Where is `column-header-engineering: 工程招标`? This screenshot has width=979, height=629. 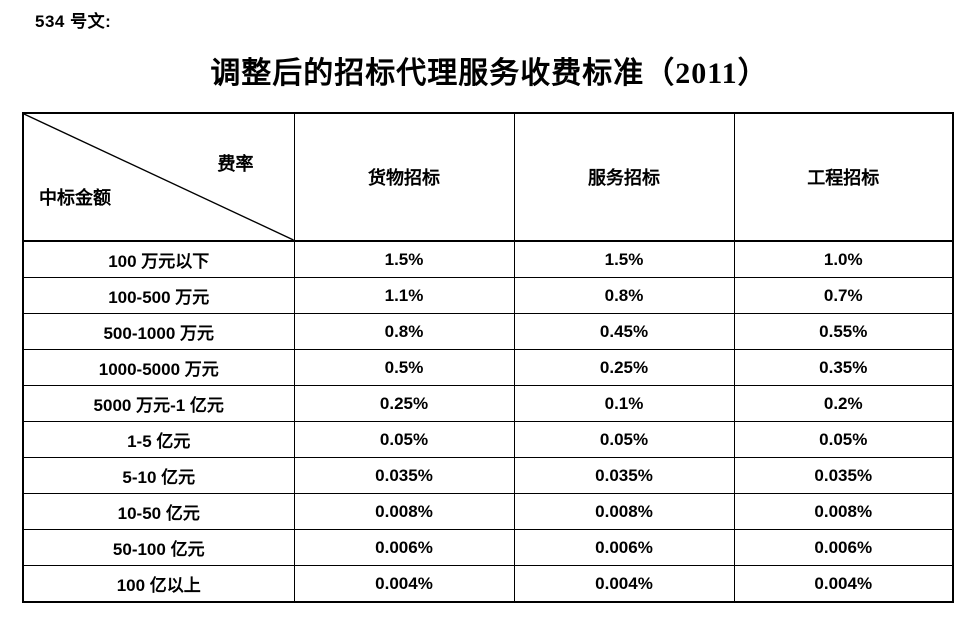
column-header-engineering: 工程招标 is located at coordinates (843, 177).